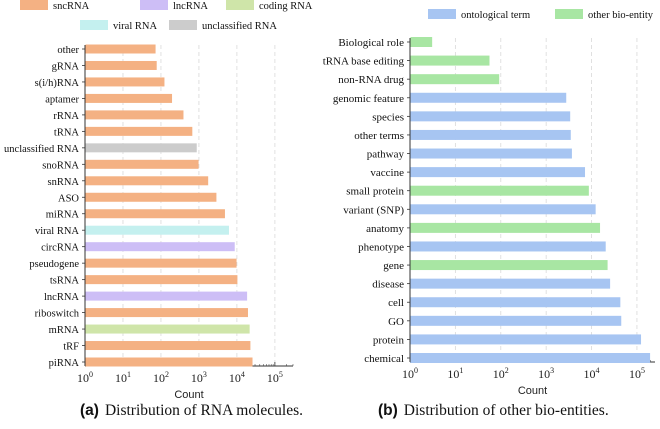 The height and width of the screenshot is (429, 660). What do you see at coordinates (490, 116) in the screenshot?
I see `chartb-bar-species` at bounding box center [490, 116].